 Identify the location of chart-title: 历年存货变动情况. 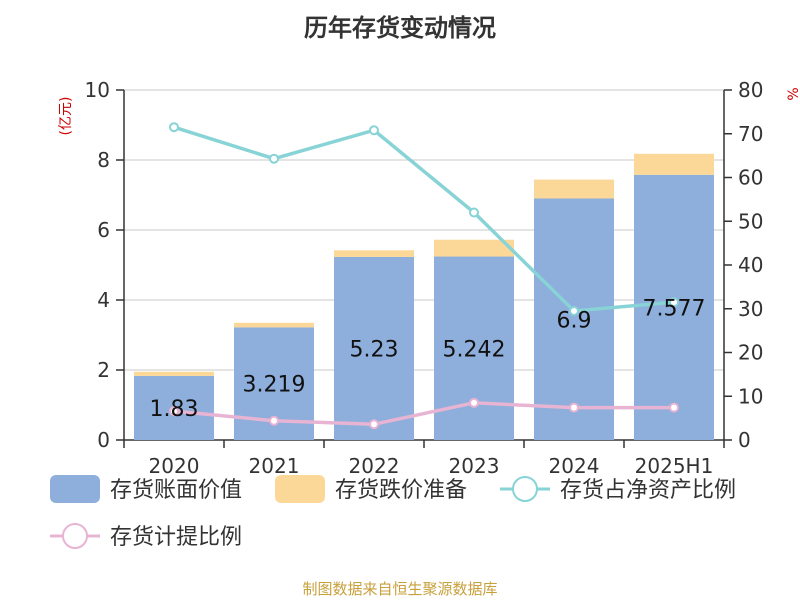
(400, 28).